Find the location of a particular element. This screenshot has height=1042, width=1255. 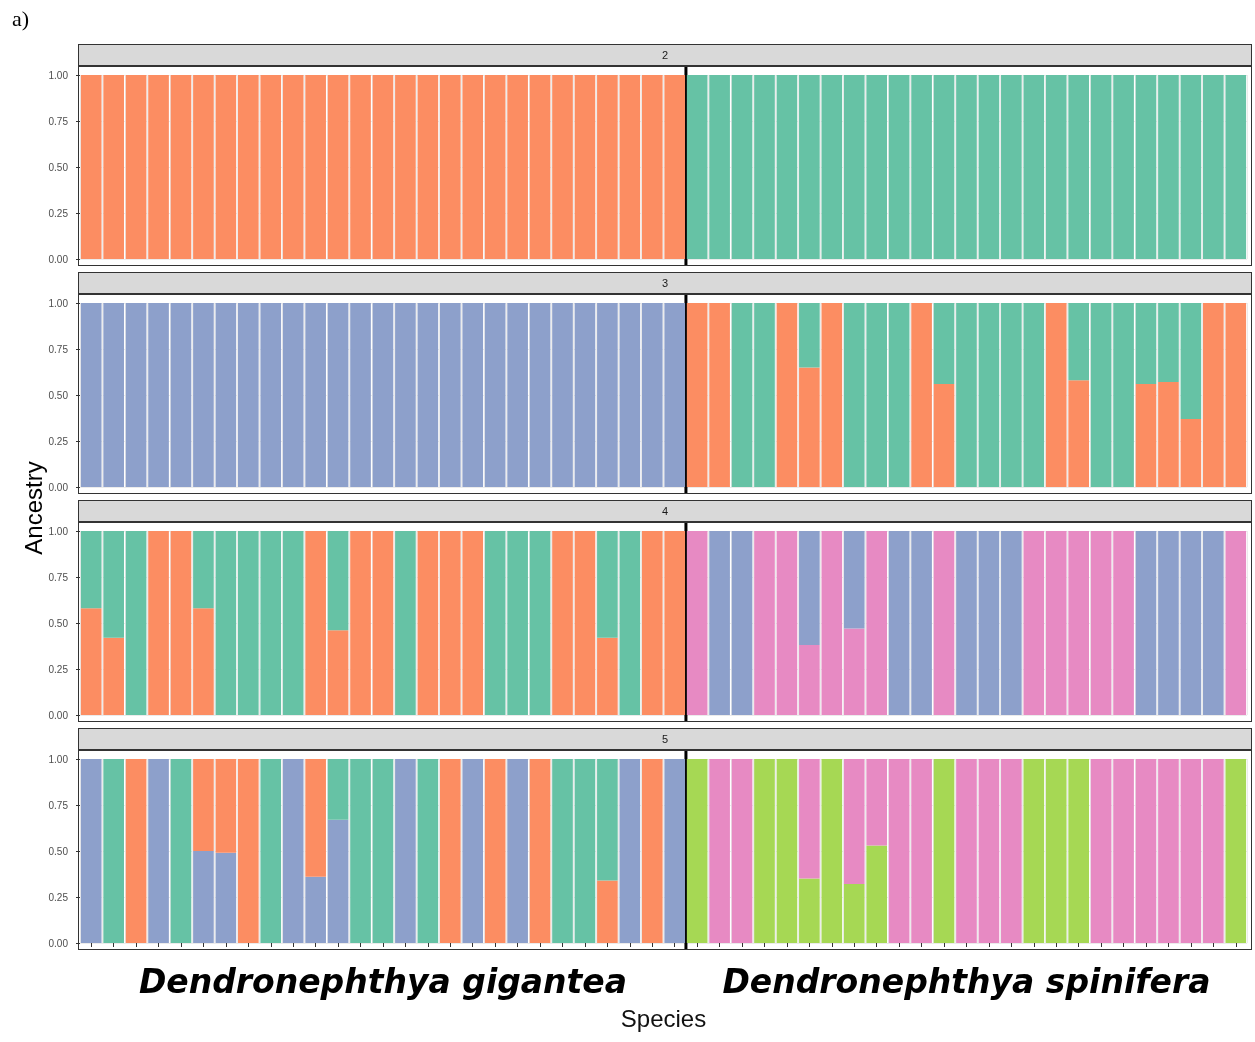

chart-title: 4 is located at coordinates (665, 511).